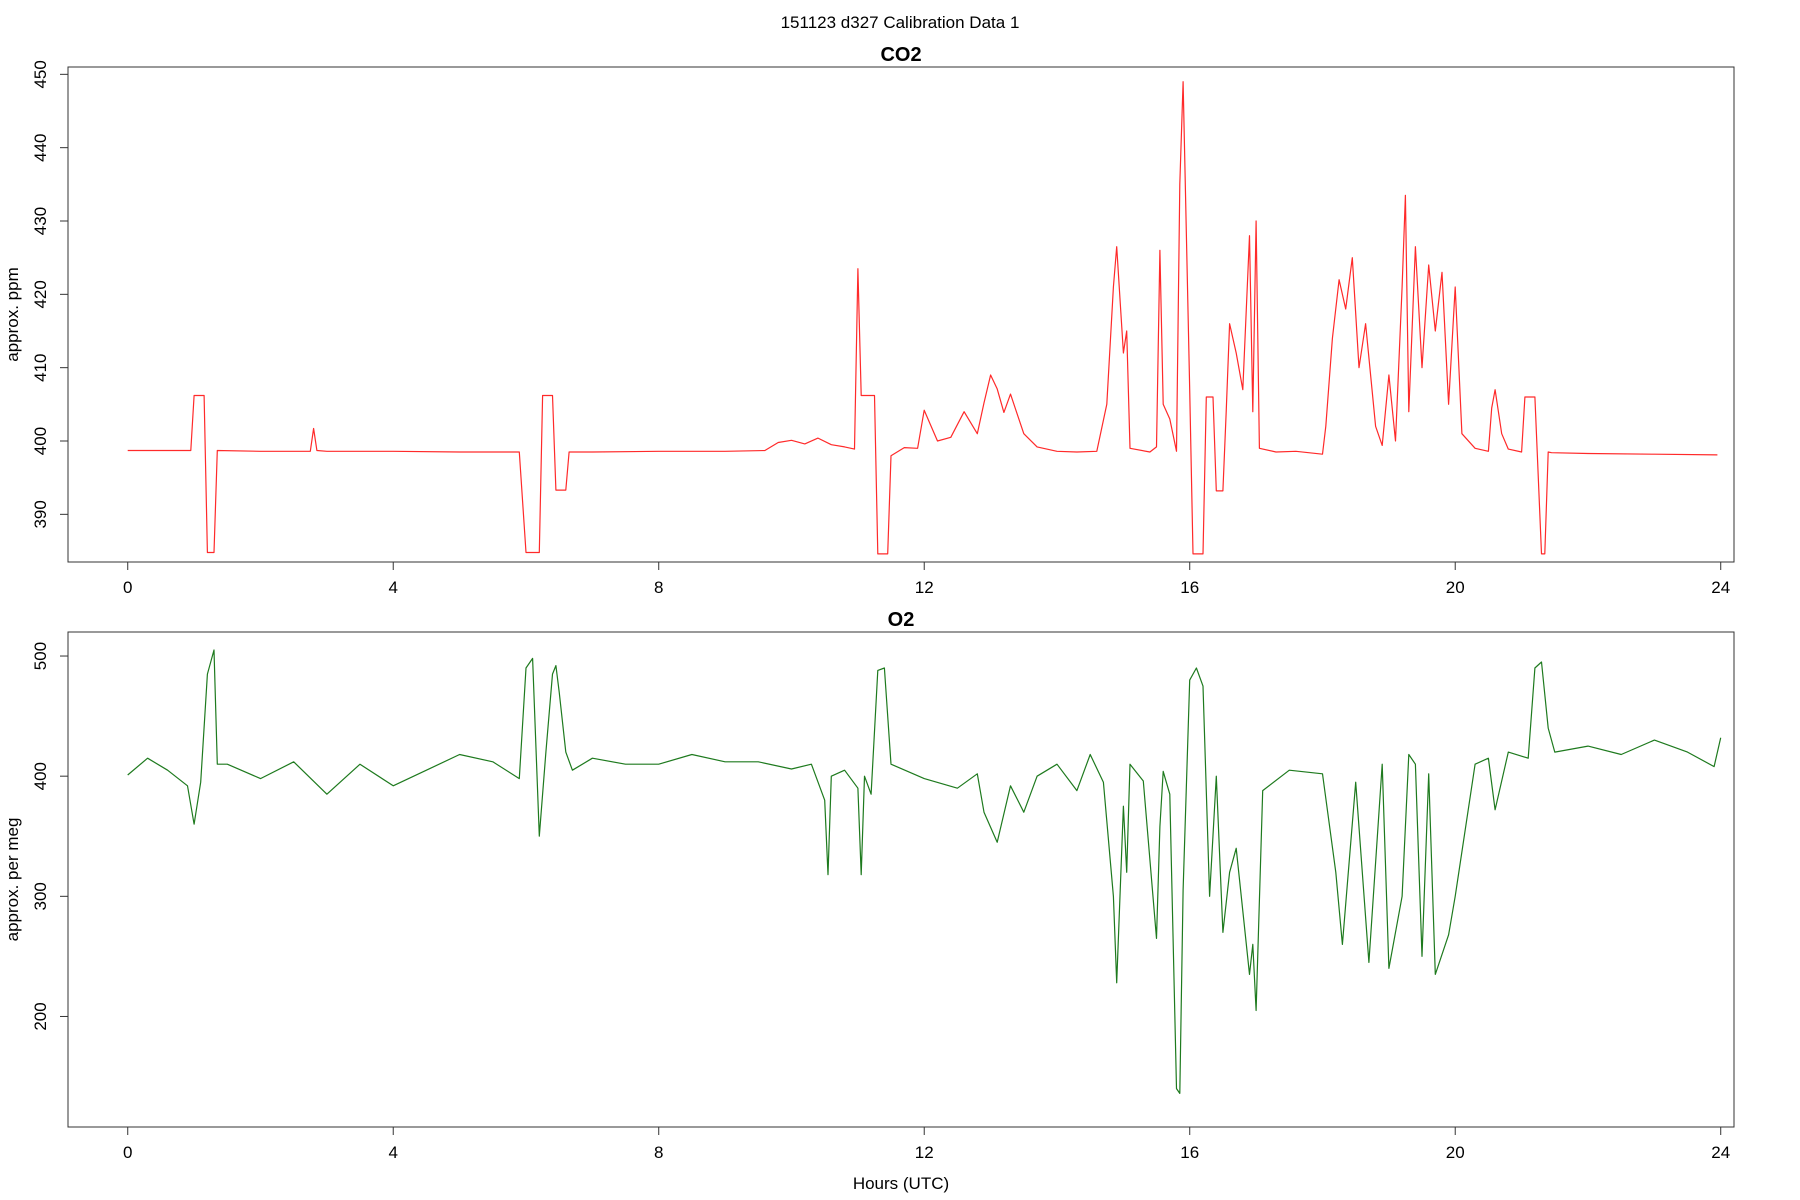  What do you see at coordinates (658, 587) in the screenshot?
I see `co2-x-tick-label: 8` at bounding box center [658, 587].